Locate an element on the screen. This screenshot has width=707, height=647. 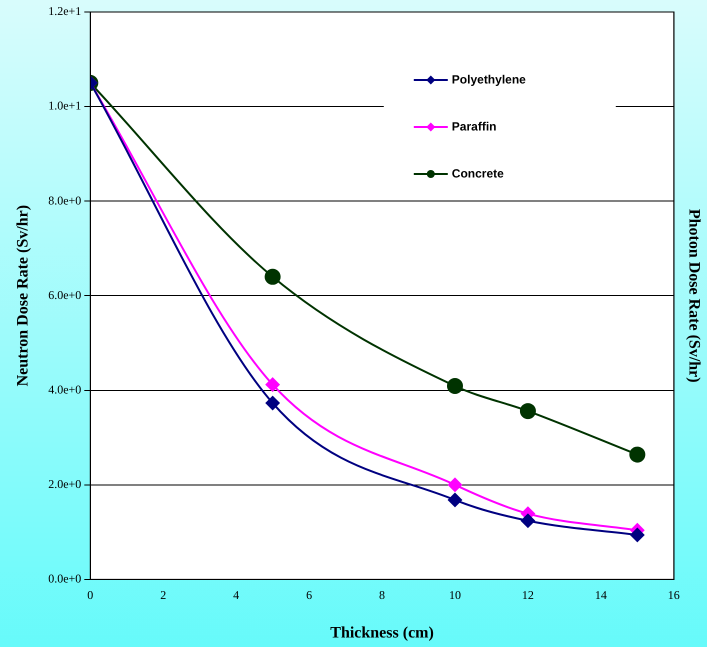
y-tick-label: 6.0e+0 is located at coordinates (65, 295).